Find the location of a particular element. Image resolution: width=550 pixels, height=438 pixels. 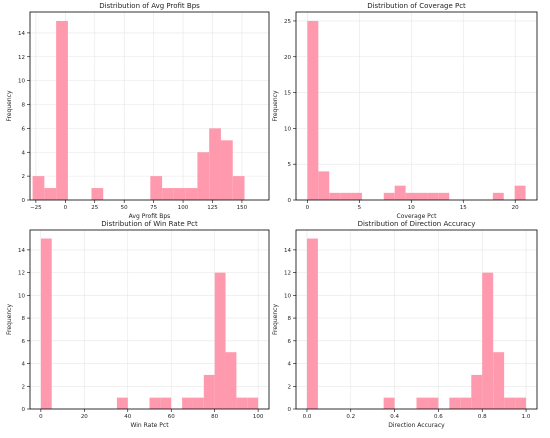

x-tick-label: 15 is located at coordinates (463, 208).